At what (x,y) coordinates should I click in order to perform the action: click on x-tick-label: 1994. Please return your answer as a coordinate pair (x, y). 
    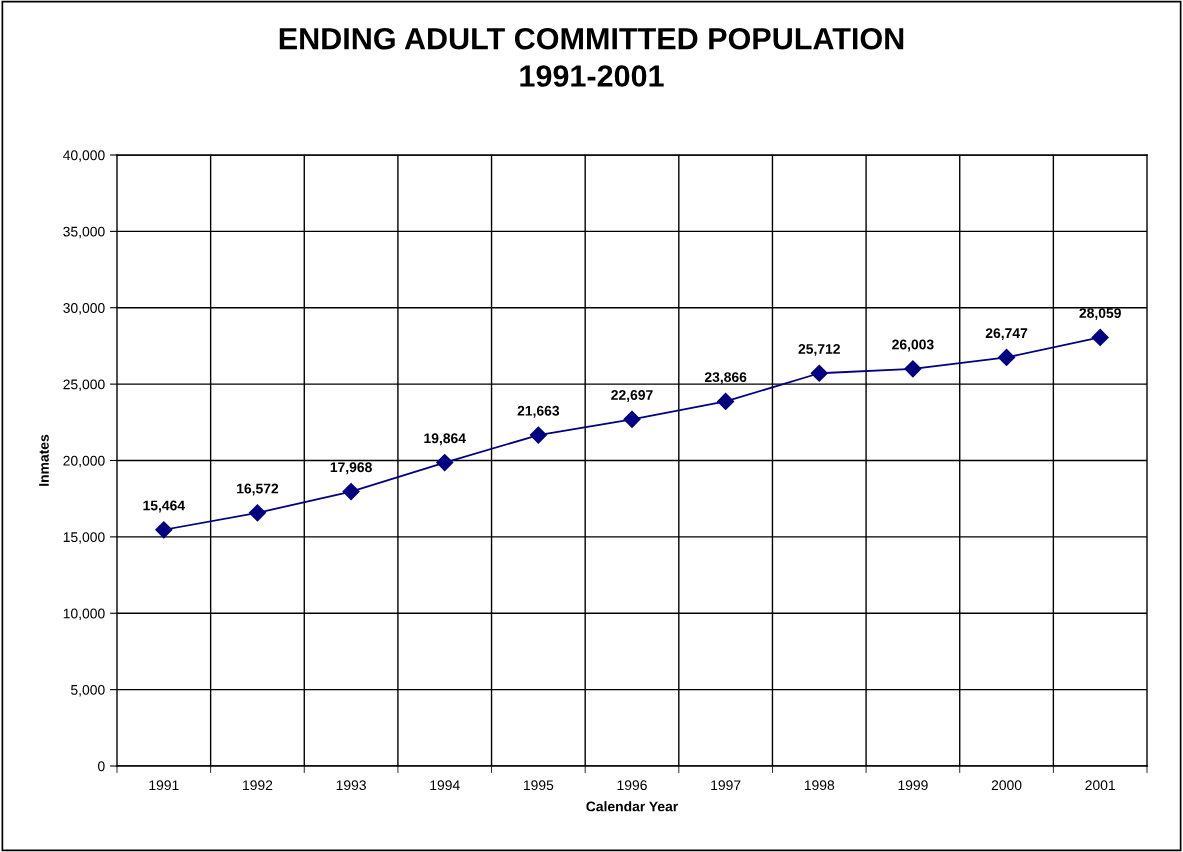
    Looking at the image, I should click on (445, 785).